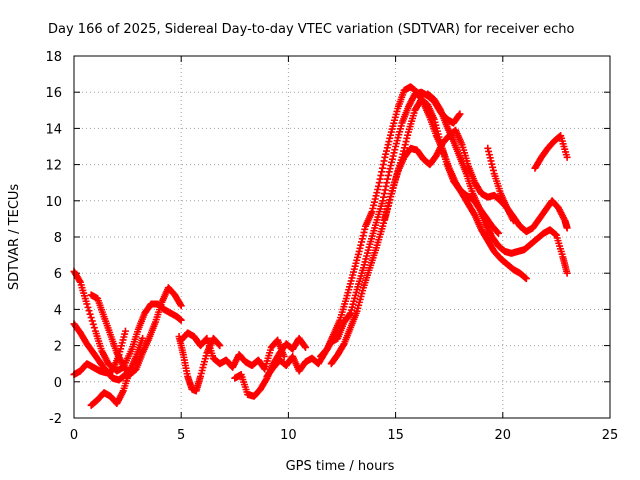 The image size is (640, 480). What do you see at coordinates (501, 184) in the screenshot?
I see `series-track-n` at bounding box center [501, 184].